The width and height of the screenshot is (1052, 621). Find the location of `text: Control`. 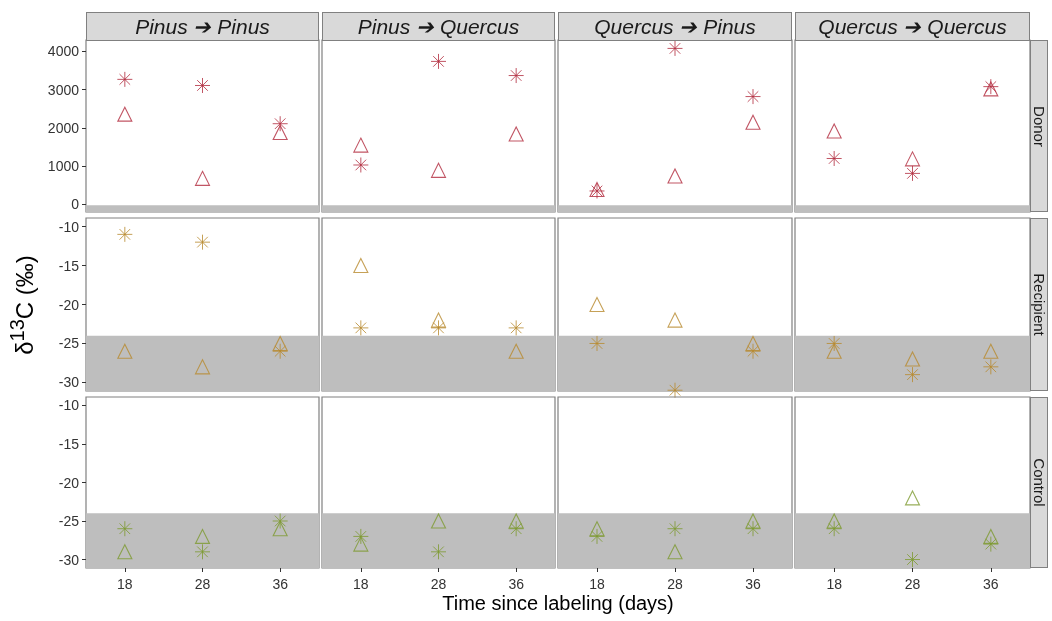

text: Control is located at coordinates (1039, 482).